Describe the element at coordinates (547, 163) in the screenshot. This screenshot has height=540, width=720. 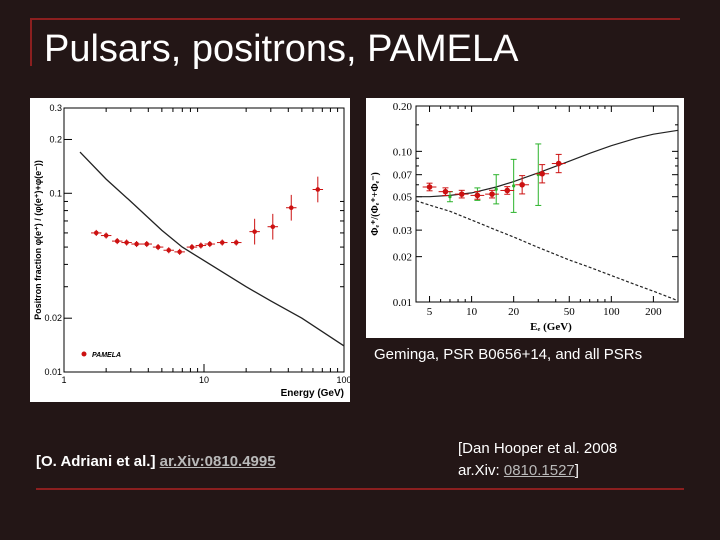
I see `pulsar-model-curve` at that location.